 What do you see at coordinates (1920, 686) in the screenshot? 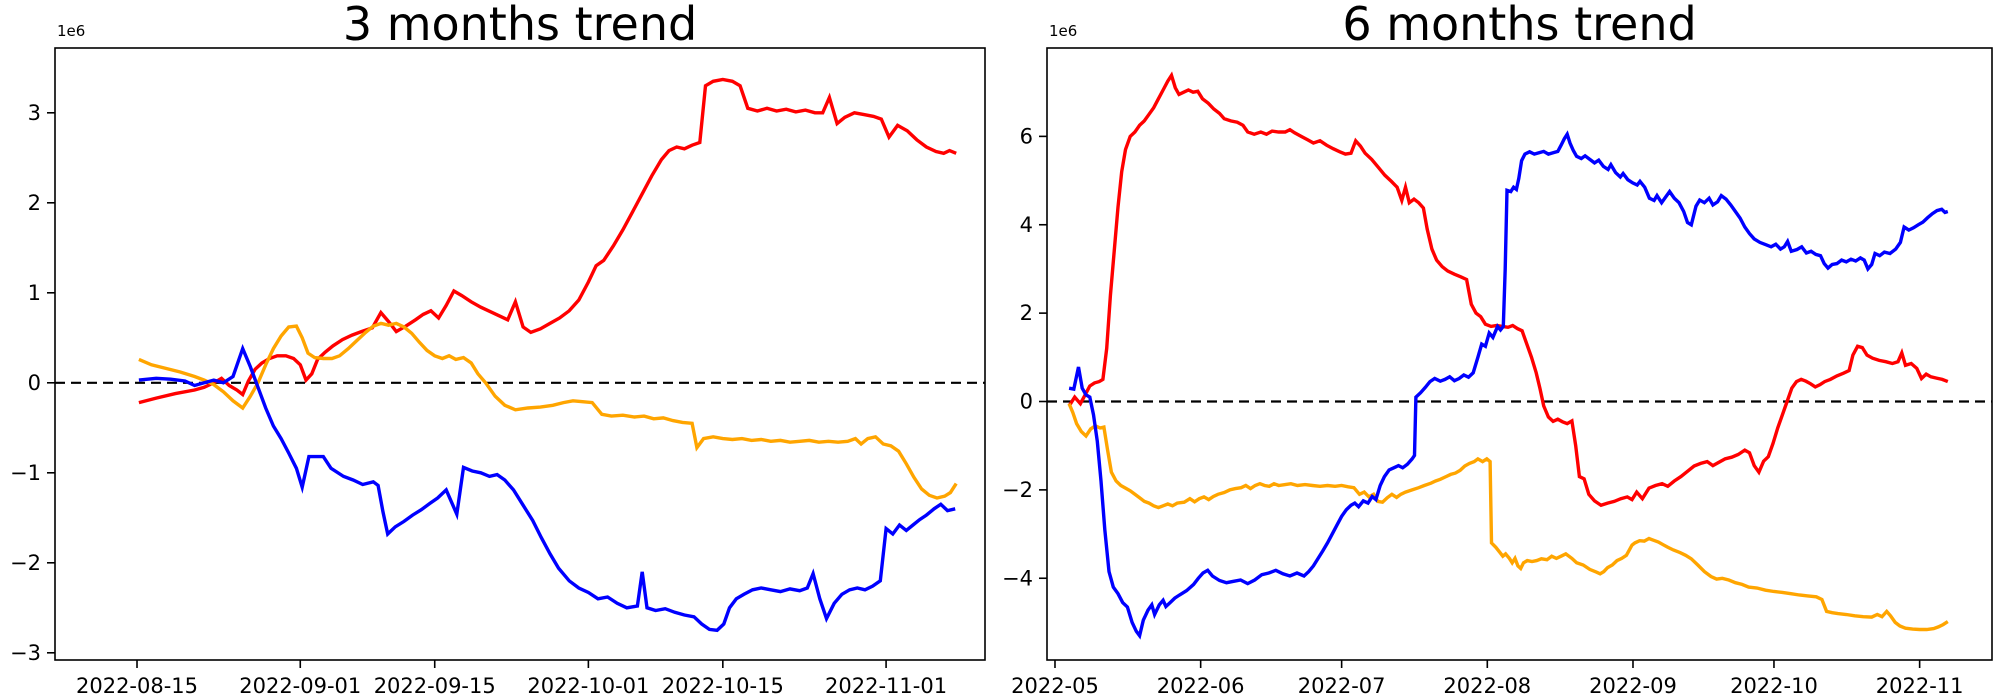
I see `x-tick-label: 2022-11` at bounding box center [1920, 686].